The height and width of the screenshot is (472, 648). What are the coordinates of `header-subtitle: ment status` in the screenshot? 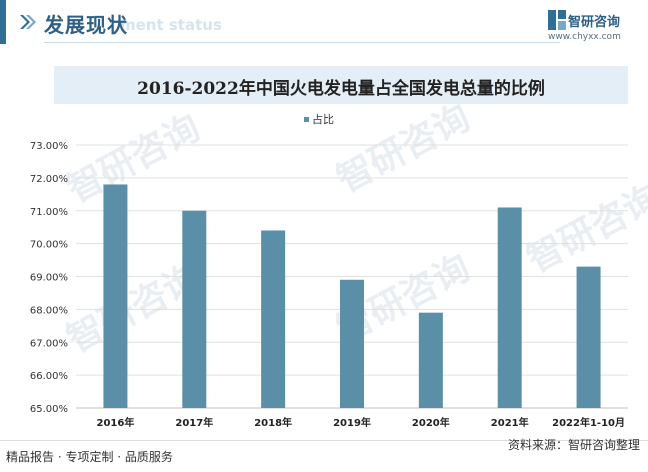 It's located at (171, 25).